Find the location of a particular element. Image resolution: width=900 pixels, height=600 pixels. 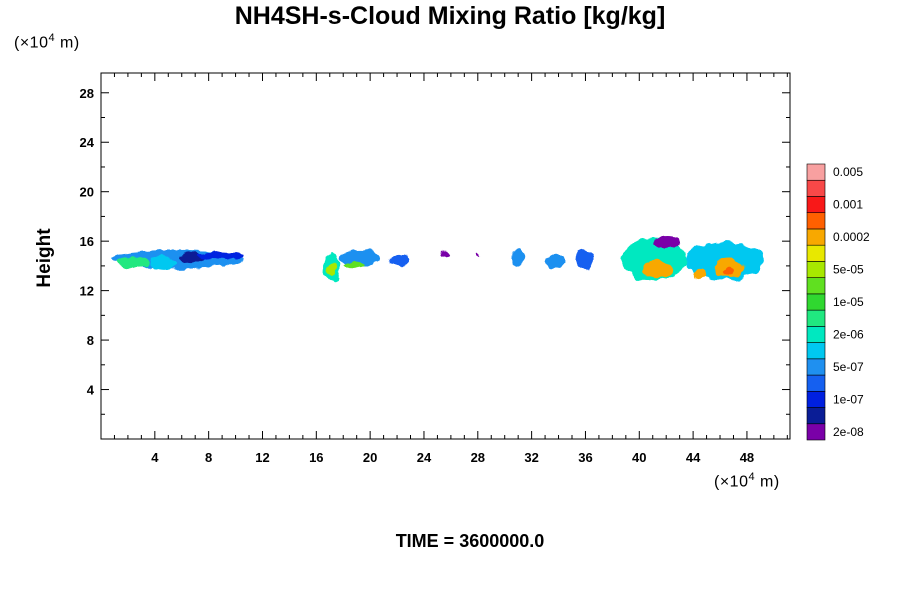

x-tick-label: 44 is located at coordinates (693, 457).